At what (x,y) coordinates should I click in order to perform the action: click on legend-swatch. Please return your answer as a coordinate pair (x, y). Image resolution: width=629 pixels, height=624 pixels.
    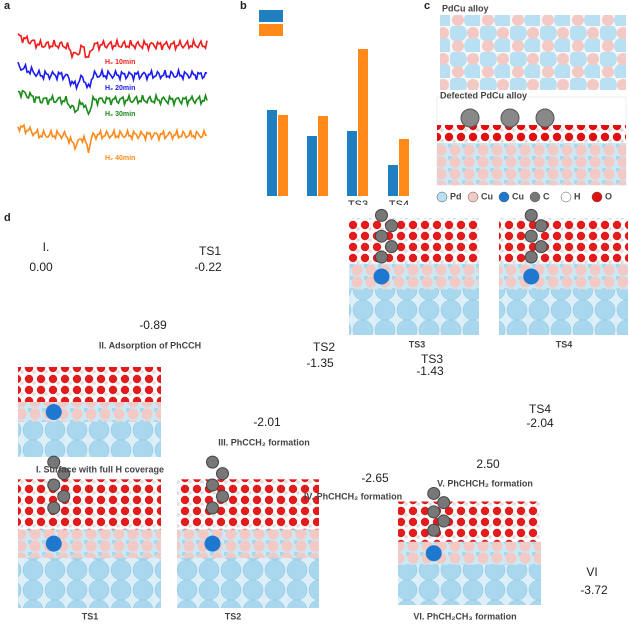
    Looking at the image, I should click on (271, 30).